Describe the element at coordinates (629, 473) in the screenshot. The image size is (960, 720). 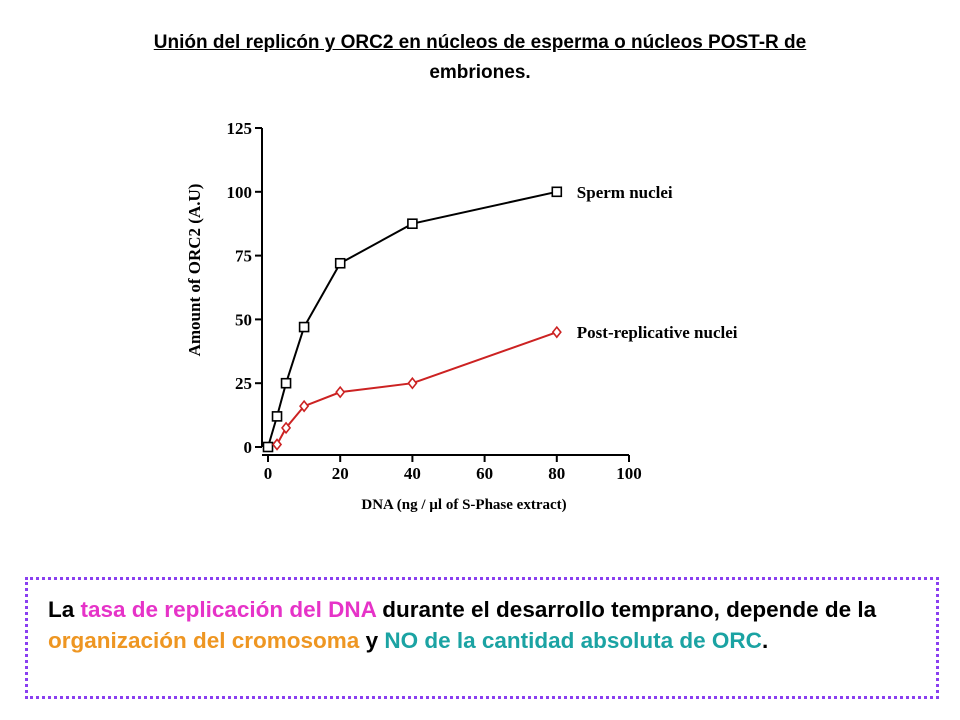
I see `x-tick-label-100: 100` at that location.